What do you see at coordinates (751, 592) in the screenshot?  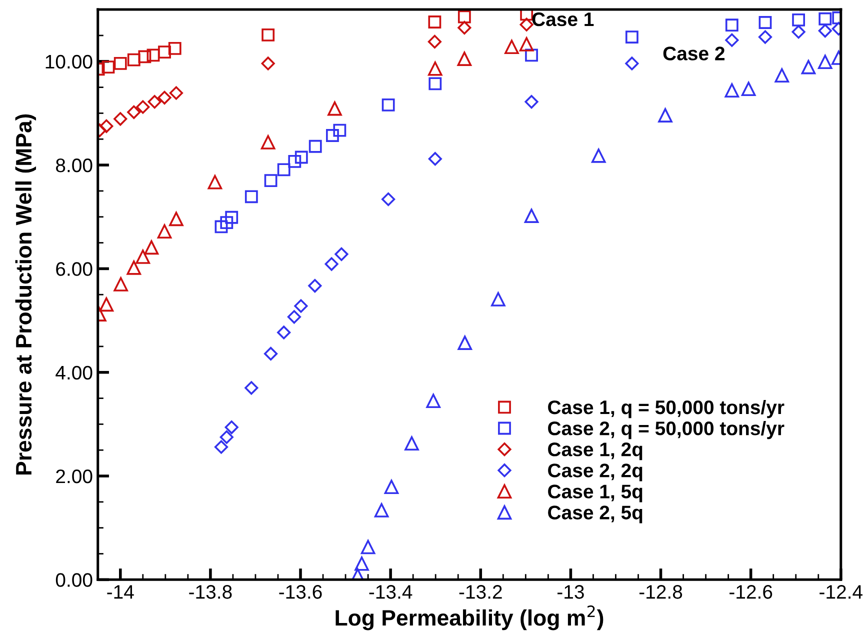 I see `x-tick-label: -12.6` at bounding box center [751, 592].